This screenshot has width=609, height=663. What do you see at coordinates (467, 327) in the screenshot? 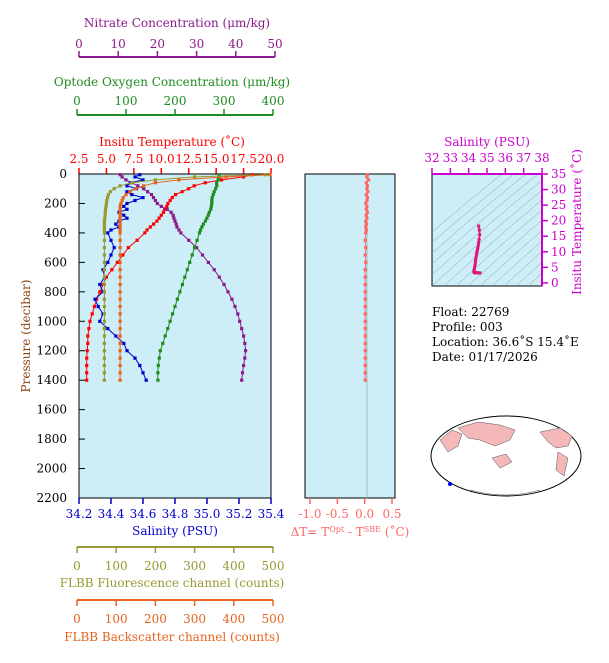
I see `info-profile: Profile: 003` at bounding box center [467, 327].